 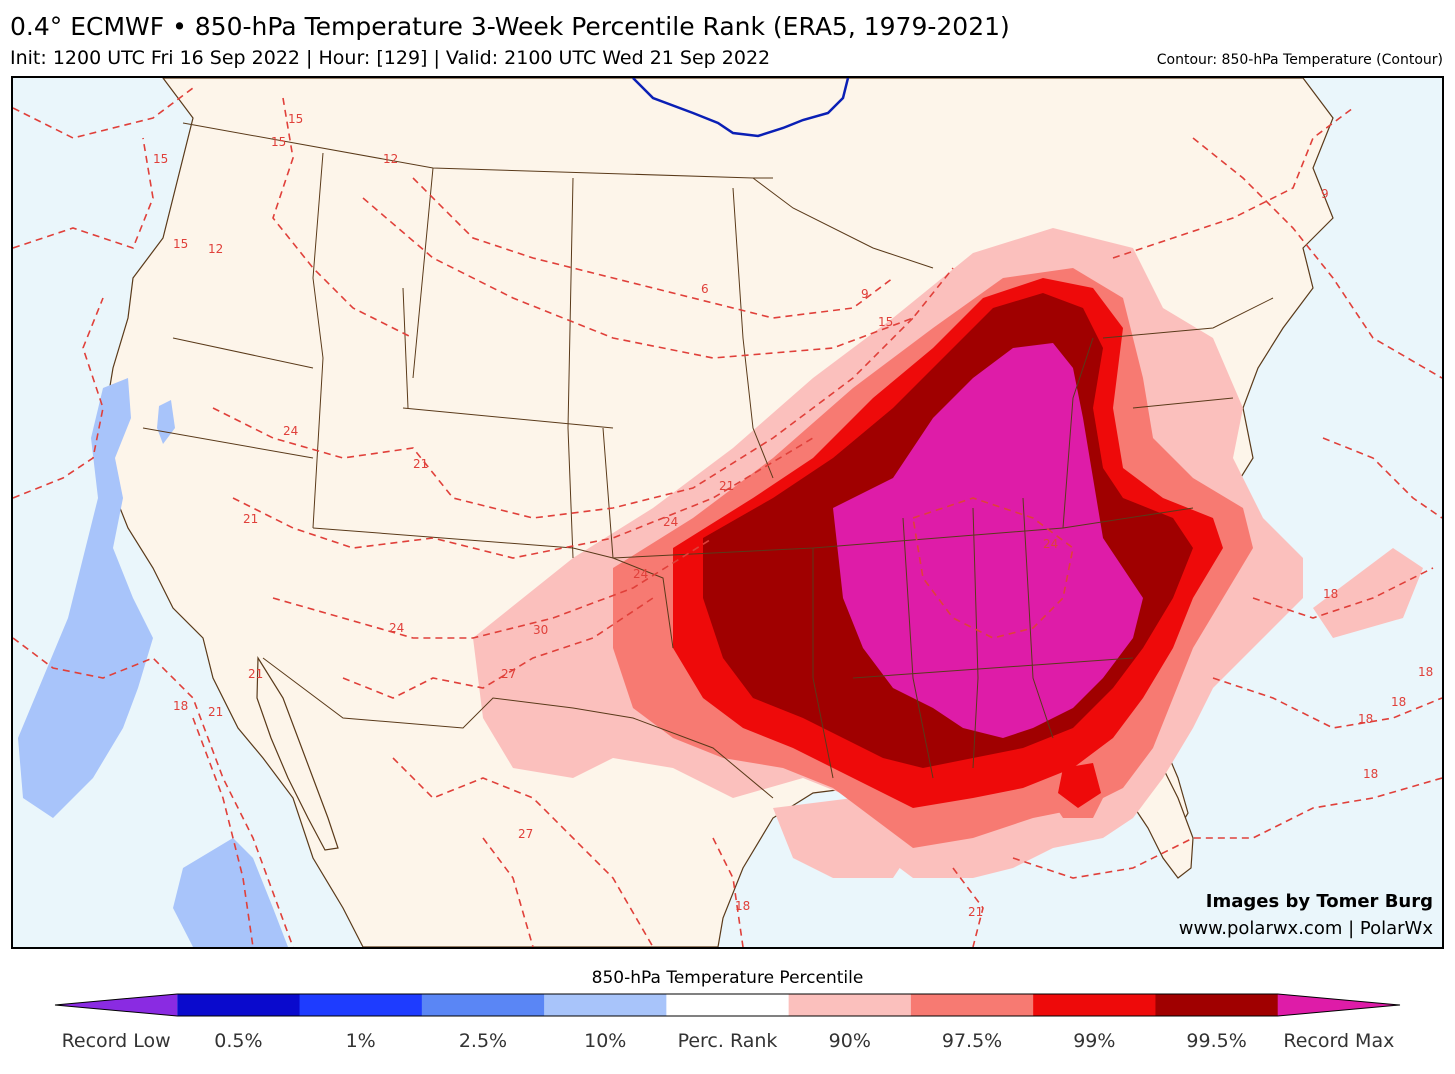 What do you see at coordinates (1094, 1041) in the screenshot?
I see `colorbar-label: 99%` at bounding box center [1094, 1041].